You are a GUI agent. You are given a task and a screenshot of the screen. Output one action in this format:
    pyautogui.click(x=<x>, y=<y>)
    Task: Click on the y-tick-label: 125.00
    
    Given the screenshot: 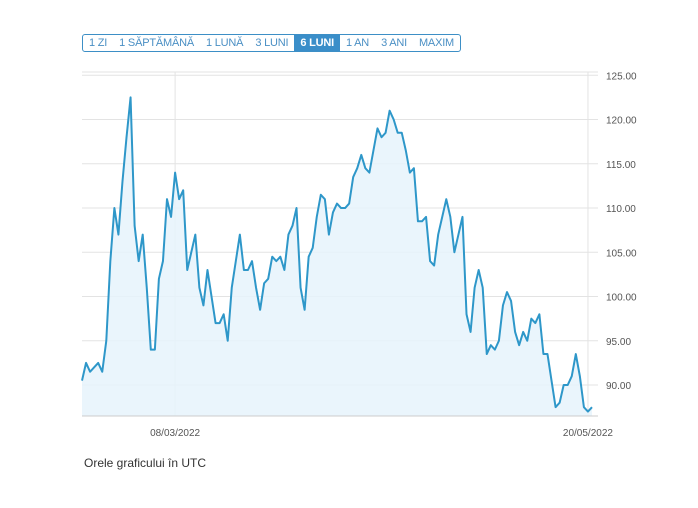 What is the action you would take?
    pyautogui.click(x=621, y=76)
    